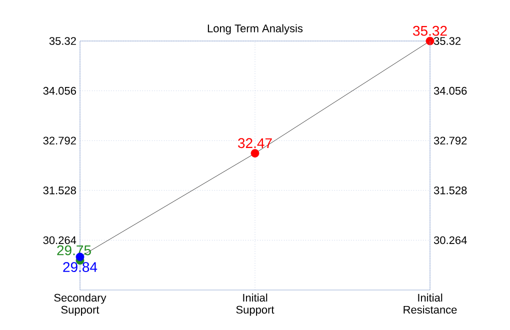 The image size is (510, 330). What do you see at coordinates (255, 29) in the screenshot?
I see `chart-title: Long Term Analysis` at bounding box center [255, 29].